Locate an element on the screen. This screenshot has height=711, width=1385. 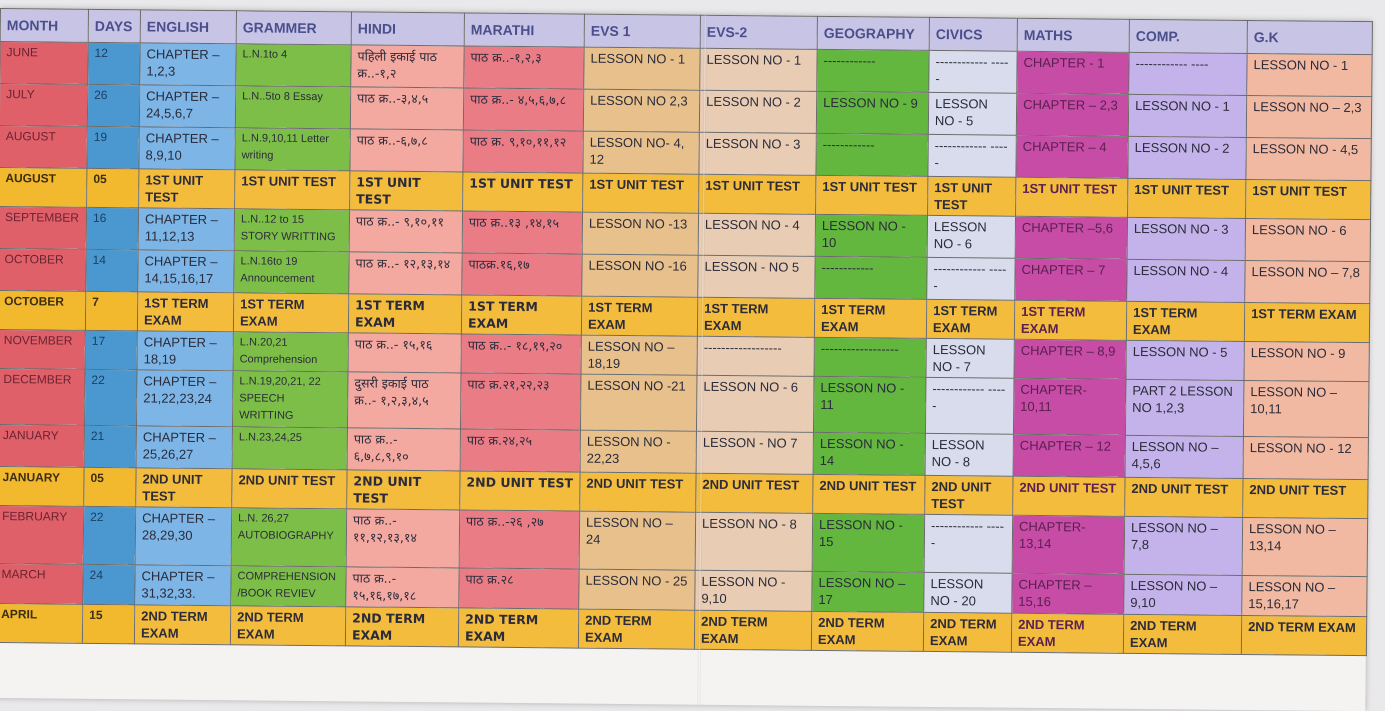
header-days: DAYS is located at coordinates (114, 26).